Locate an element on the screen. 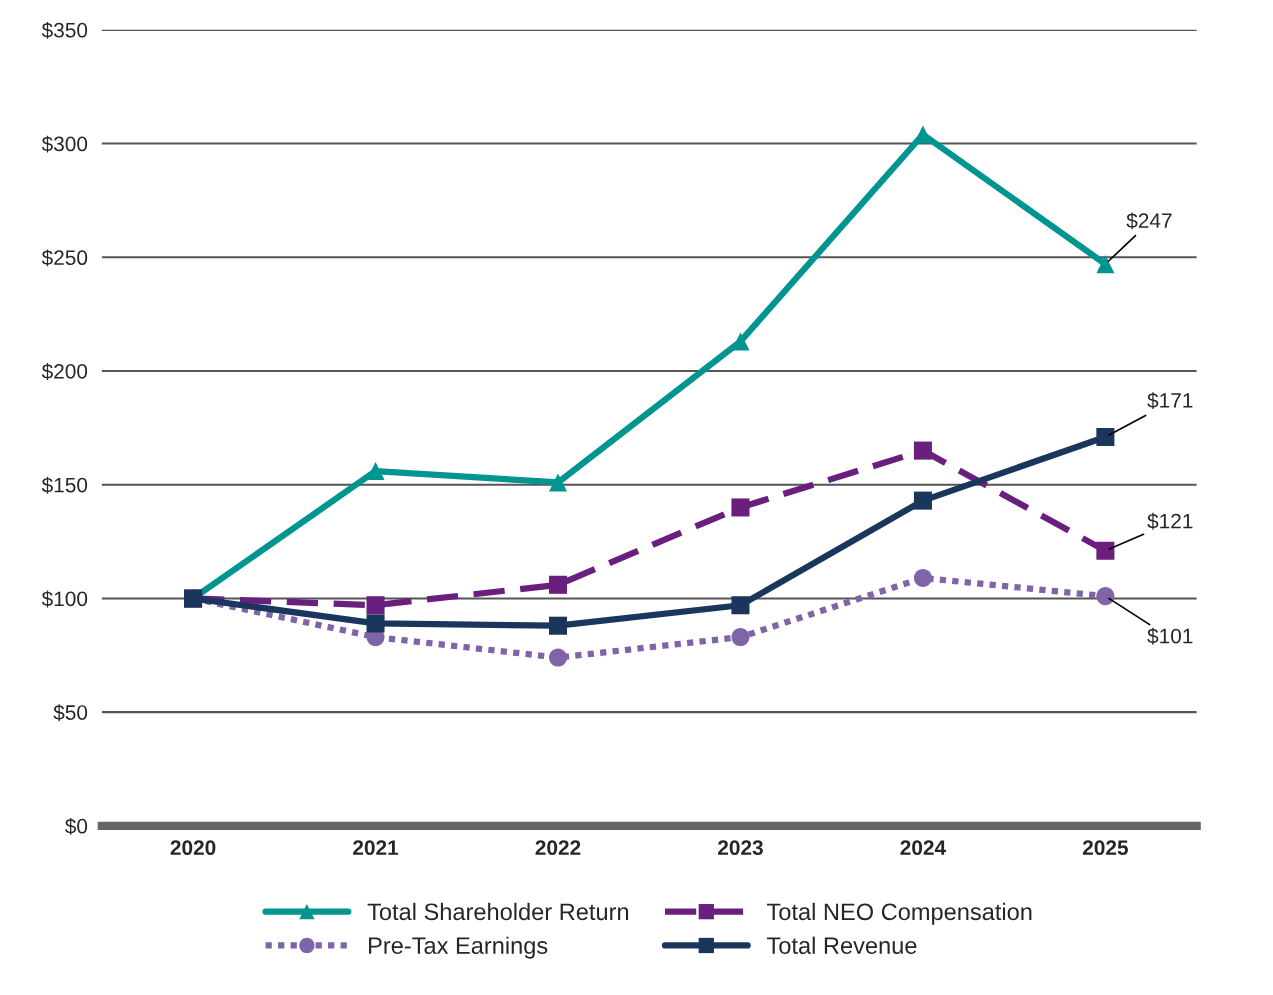 This screenshot has width=1273, height=995. legend-label: Total Shareholder Return is located at coordinates (498, 911).